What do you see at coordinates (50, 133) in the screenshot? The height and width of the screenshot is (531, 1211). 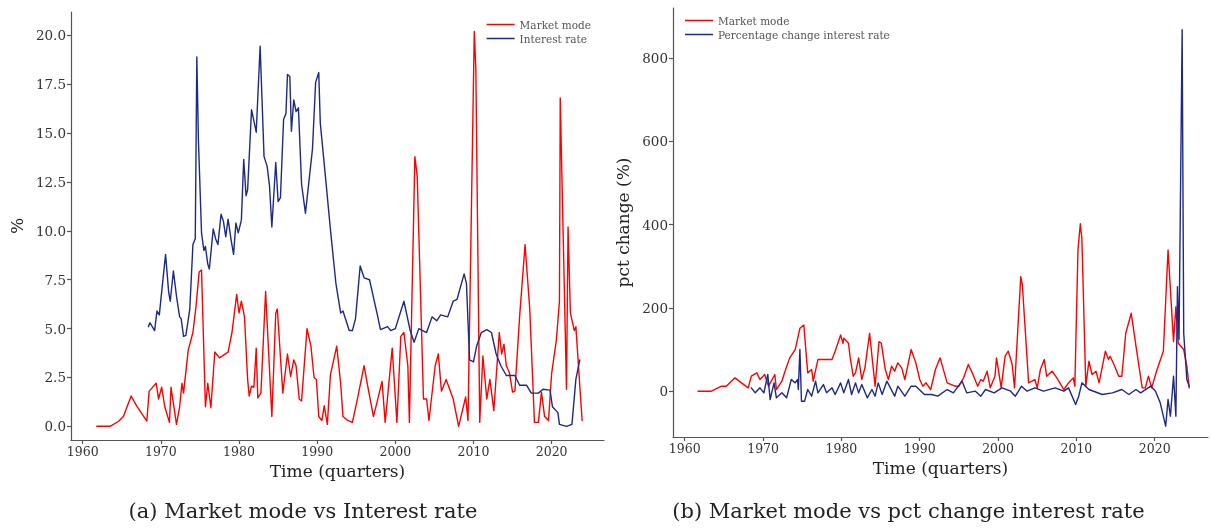 I see `y-tick-label: 15.0` at bounding box center [50, 133].